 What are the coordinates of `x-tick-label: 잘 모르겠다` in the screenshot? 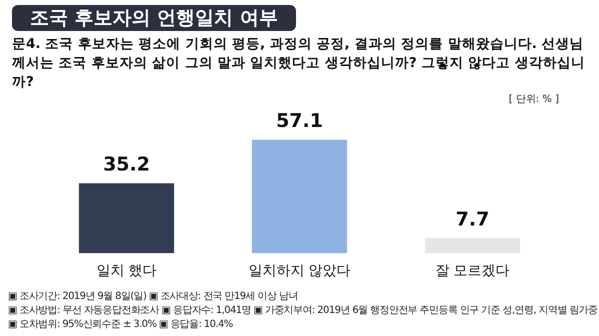 It's located at (472, 271).